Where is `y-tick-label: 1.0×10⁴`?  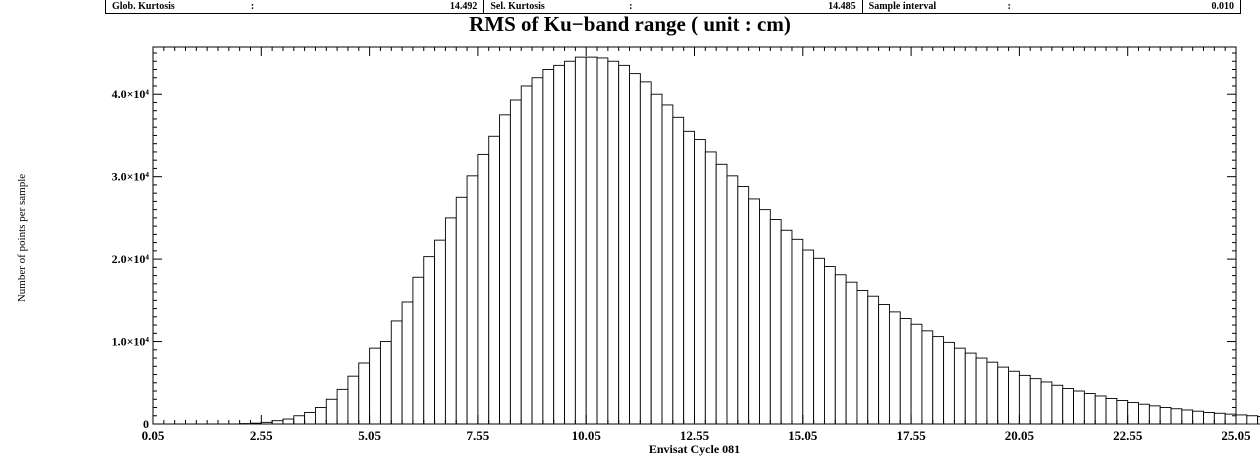 y-tick-label: 1.0×10⁴ is located at coordinates (131, 342).